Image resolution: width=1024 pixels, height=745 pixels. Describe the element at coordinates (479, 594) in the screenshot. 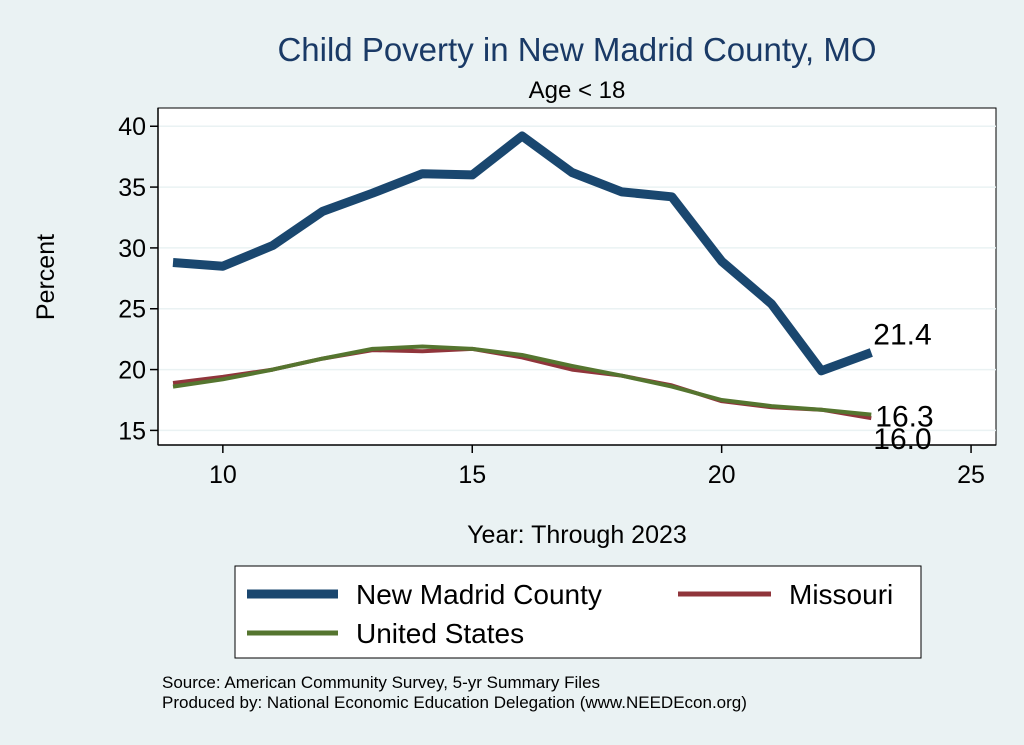

I see `legend-entry-new-madrid: New Madrid County` at that location.